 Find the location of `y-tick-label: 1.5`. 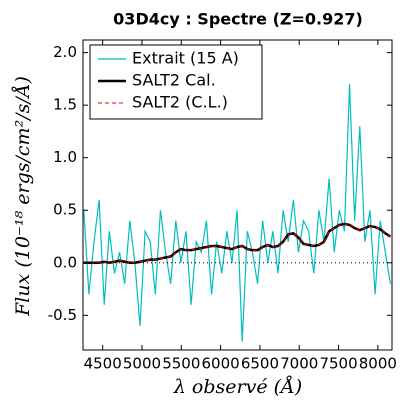

y-tick-label: 1.5 is located at coordinates (65, 105).